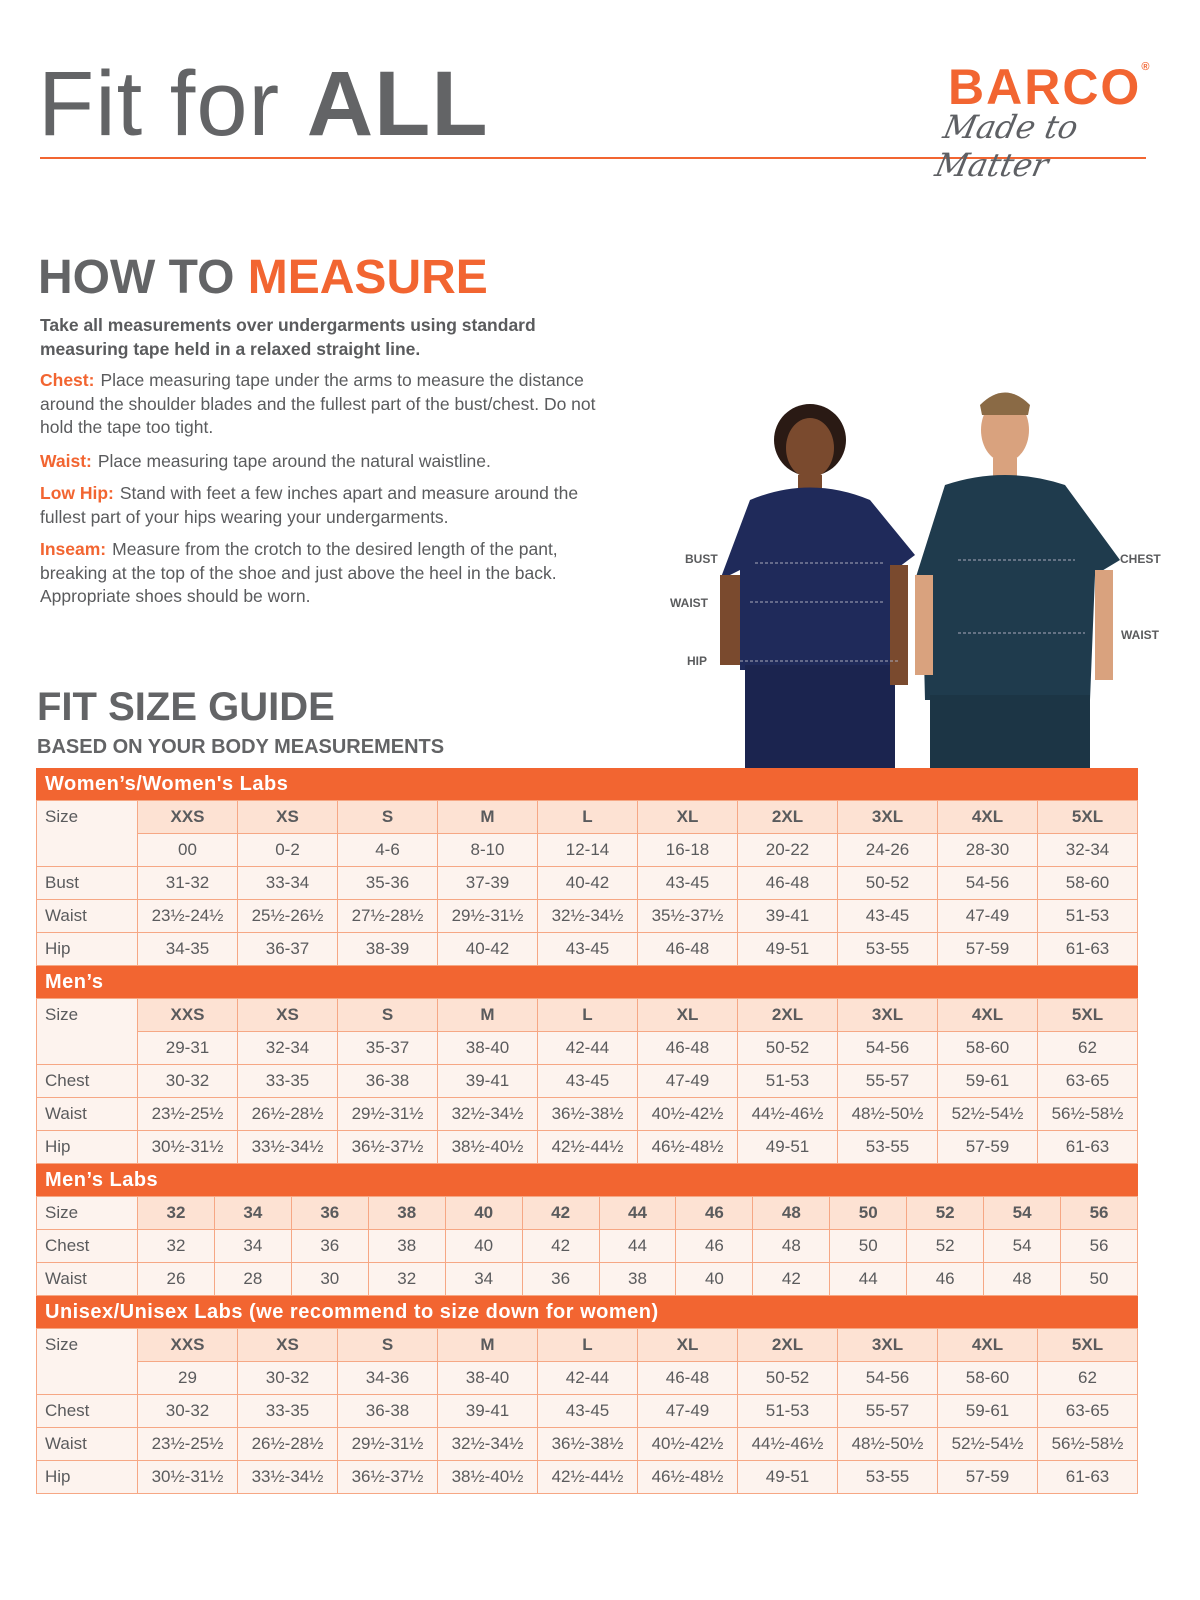 Image resolution: width=1200 pixels, height=1600 pixels. What do you see at coordinates (787, 1411) in the screenshot?
I see `table-cell: 51-53` at bounding box center [787, 1411].